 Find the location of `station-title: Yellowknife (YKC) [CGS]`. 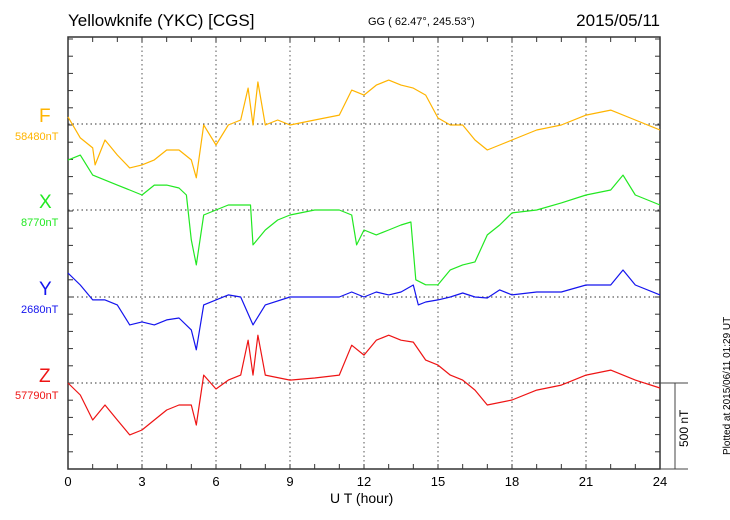

station-title: Yellowknife (YKC) [CGS] is located at coordinates (161, 20).